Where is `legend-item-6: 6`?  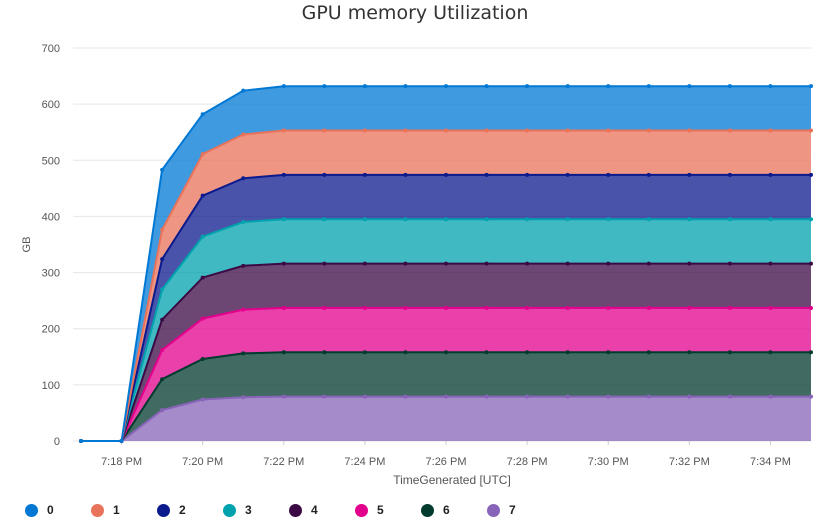
legend-item-6: 6 is located at coordinates (435, 510).